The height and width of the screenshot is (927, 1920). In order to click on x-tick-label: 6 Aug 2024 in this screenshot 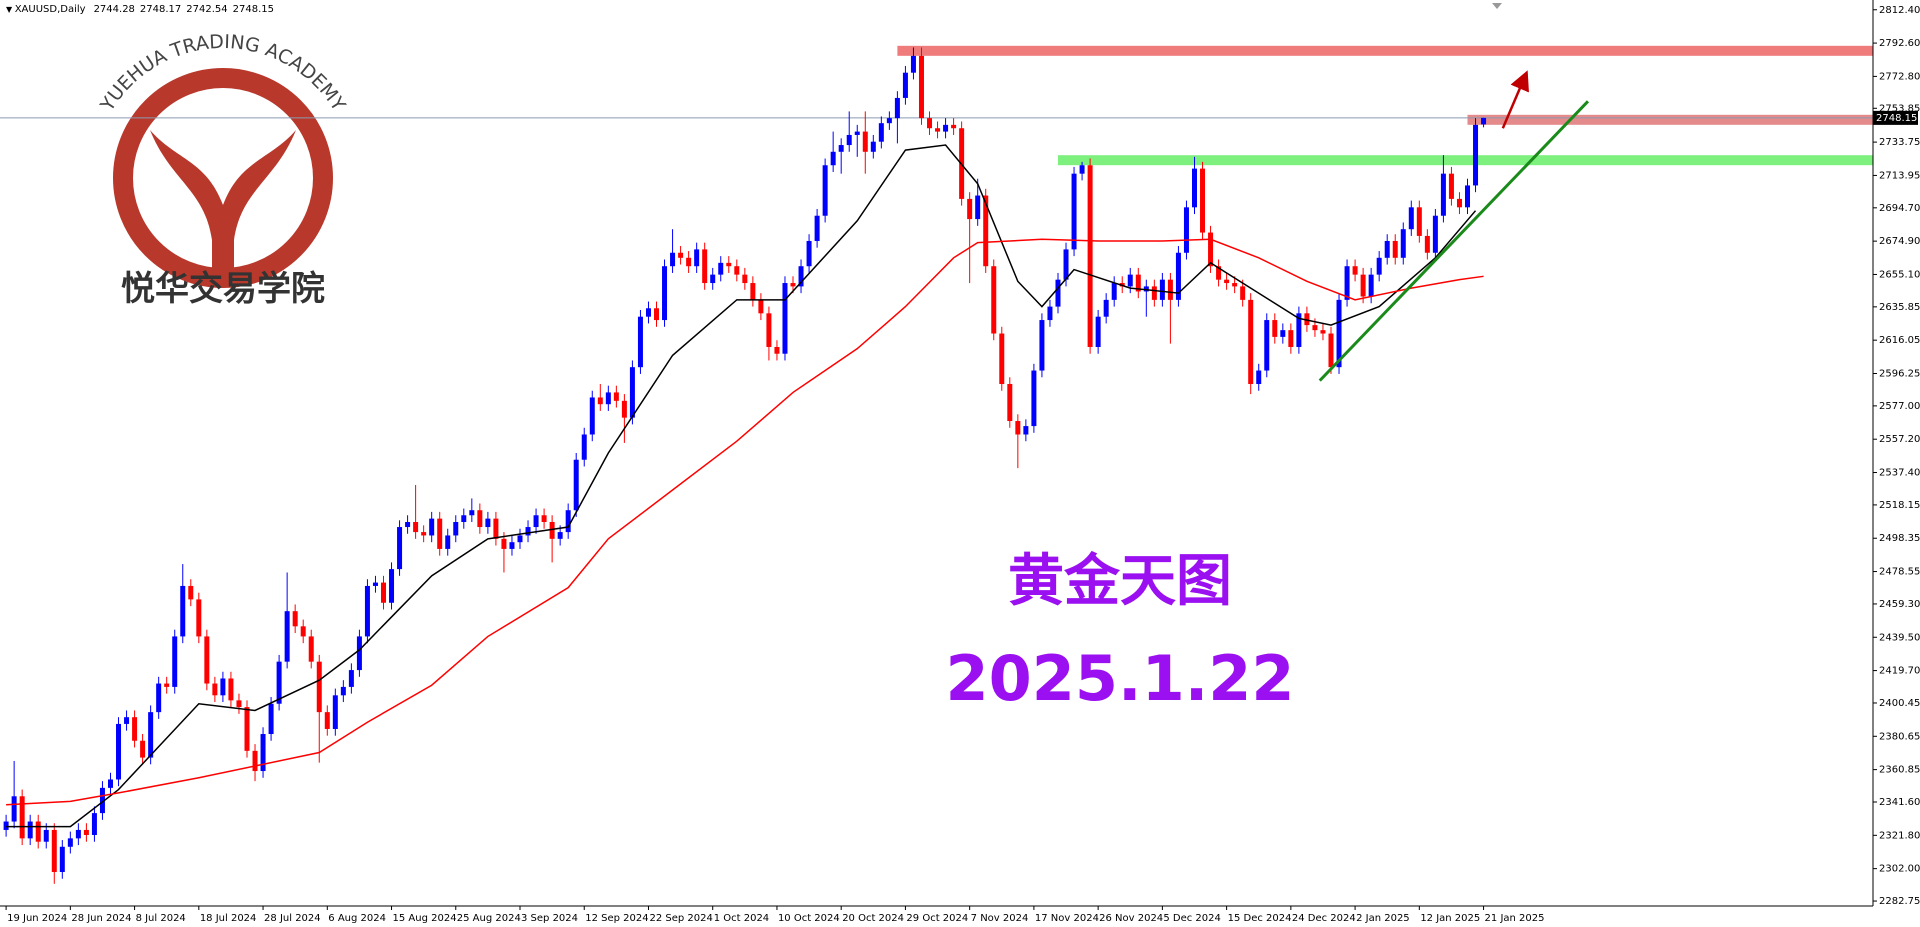, I will do `click(357, 918)`.